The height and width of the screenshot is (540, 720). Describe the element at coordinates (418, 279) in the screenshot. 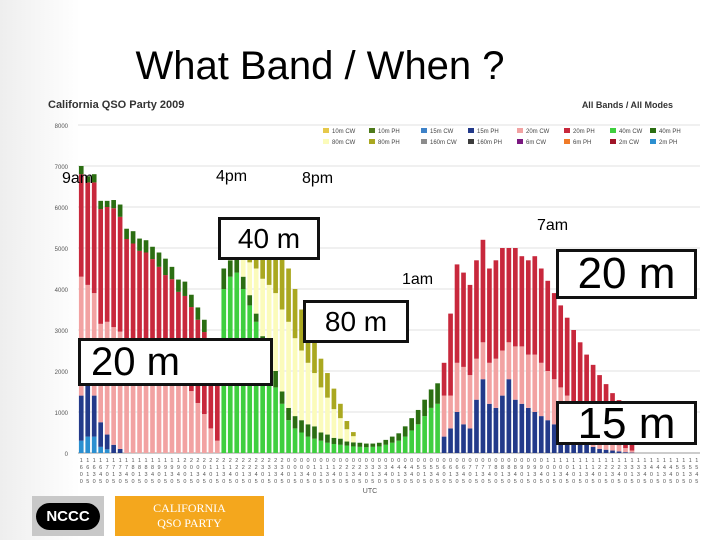

I see `time-label-1am: 1am` at that location.